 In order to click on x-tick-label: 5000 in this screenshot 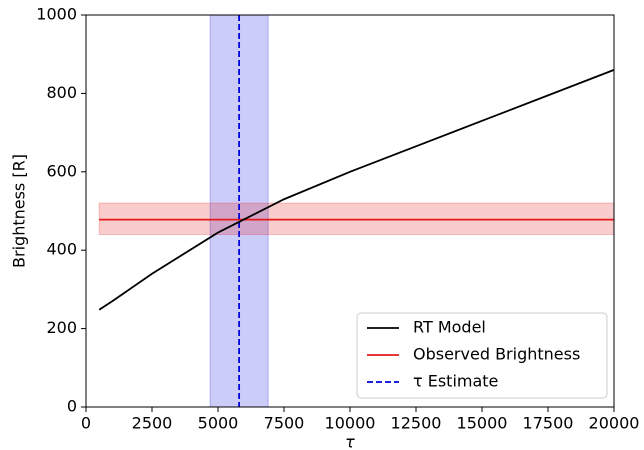, I will do `click(218, 423)`.